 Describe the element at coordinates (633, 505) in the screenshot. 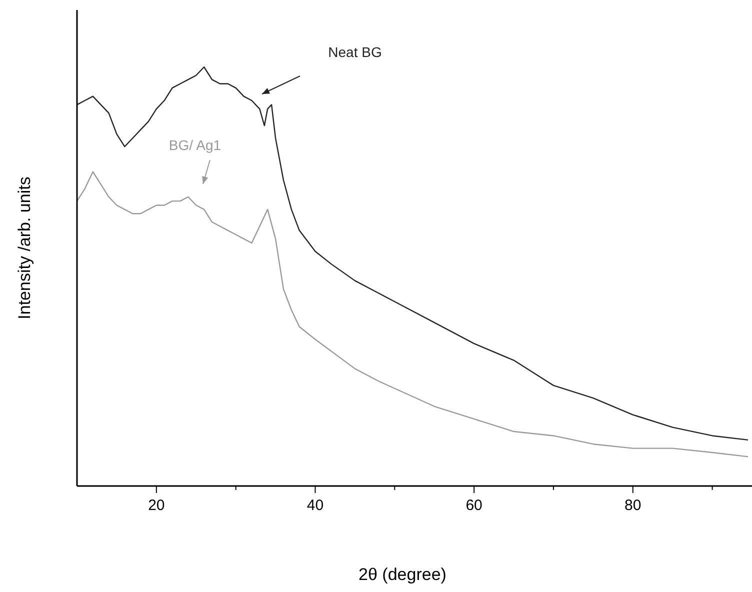

I see `x-tick-label: 80` at that location.